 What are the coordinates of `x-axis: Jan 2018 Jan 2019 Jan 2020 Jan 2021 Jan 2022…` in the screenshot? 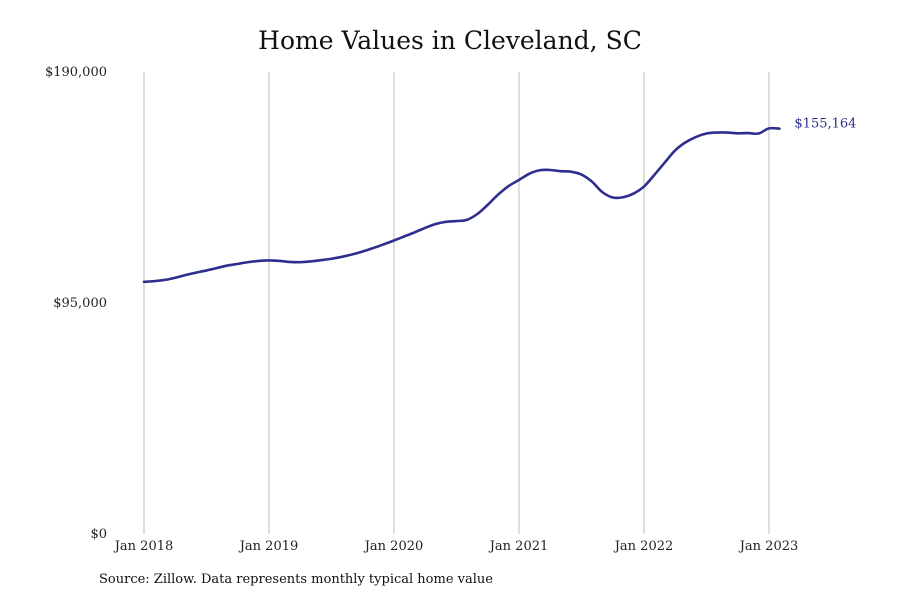 It's located at (456, 546).